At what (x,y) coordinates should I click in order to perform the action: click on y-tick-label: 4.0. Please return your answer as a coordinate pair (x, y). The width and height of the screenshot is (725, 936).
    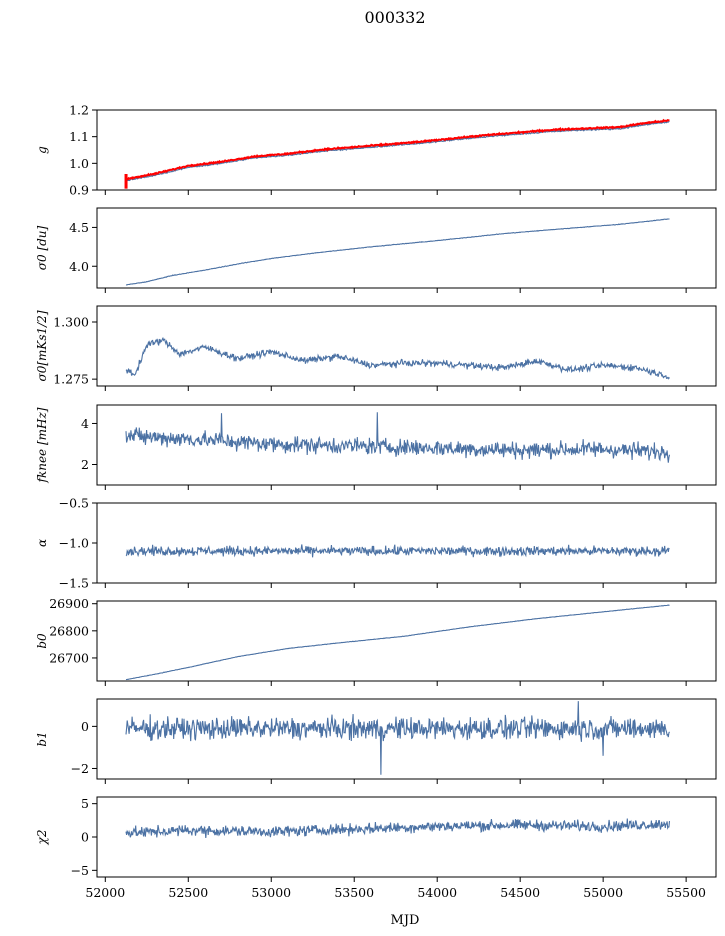
    Looking at the image, I should click on (79, 266).